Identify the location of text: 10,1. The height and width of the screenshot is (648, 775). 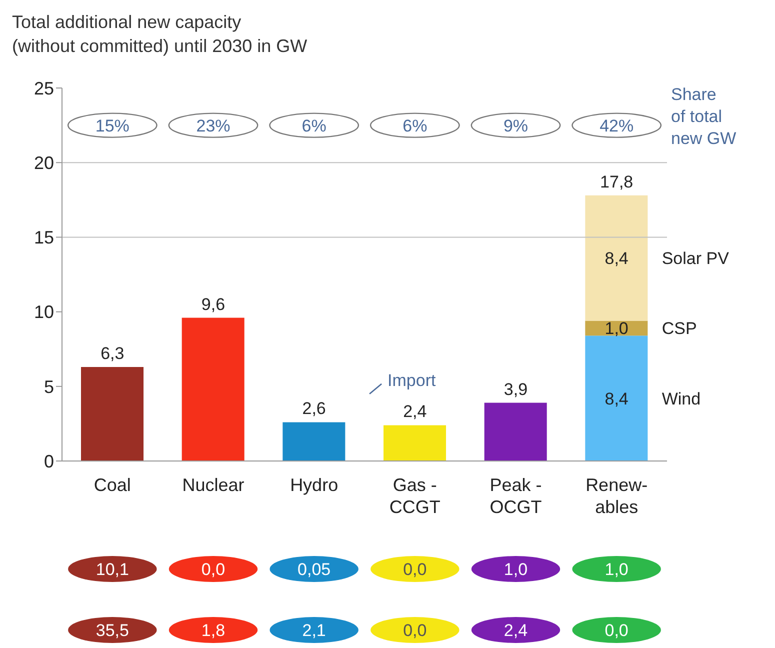
(112, 569).